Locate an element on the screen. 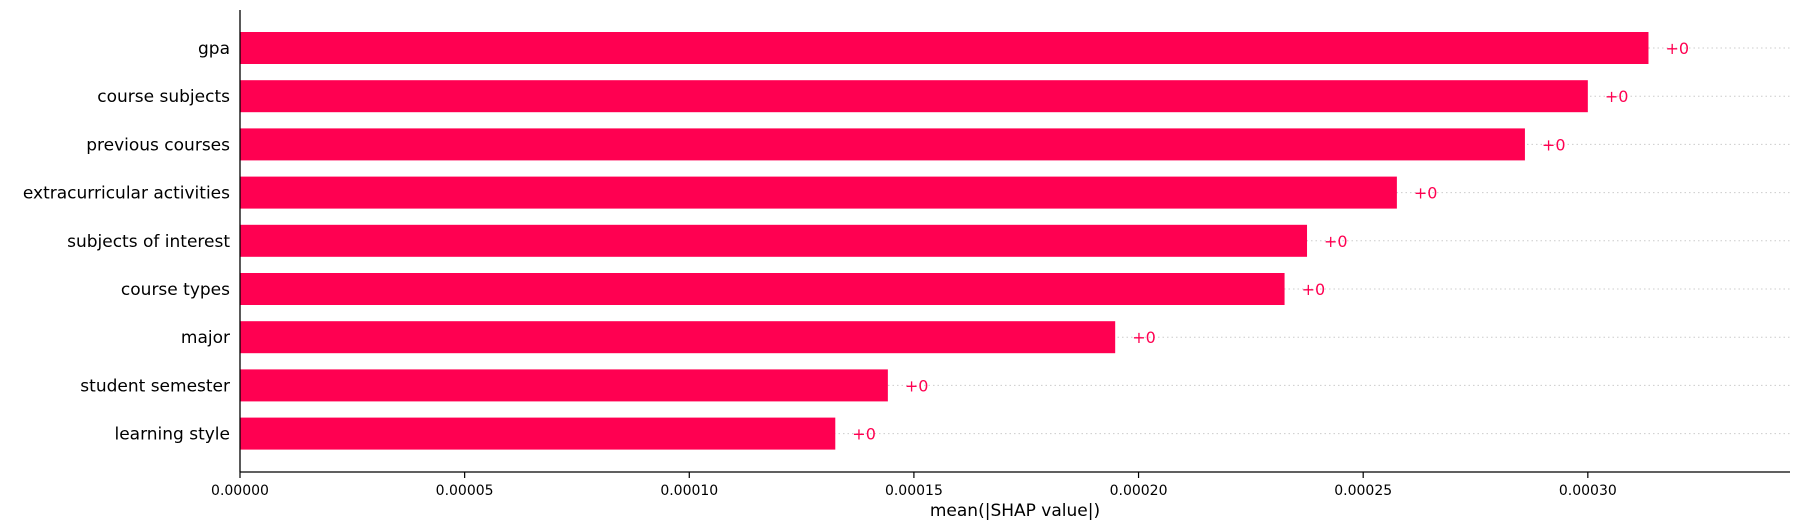  x-tick-label: 0.00005 is located at coordinates (465, 491).